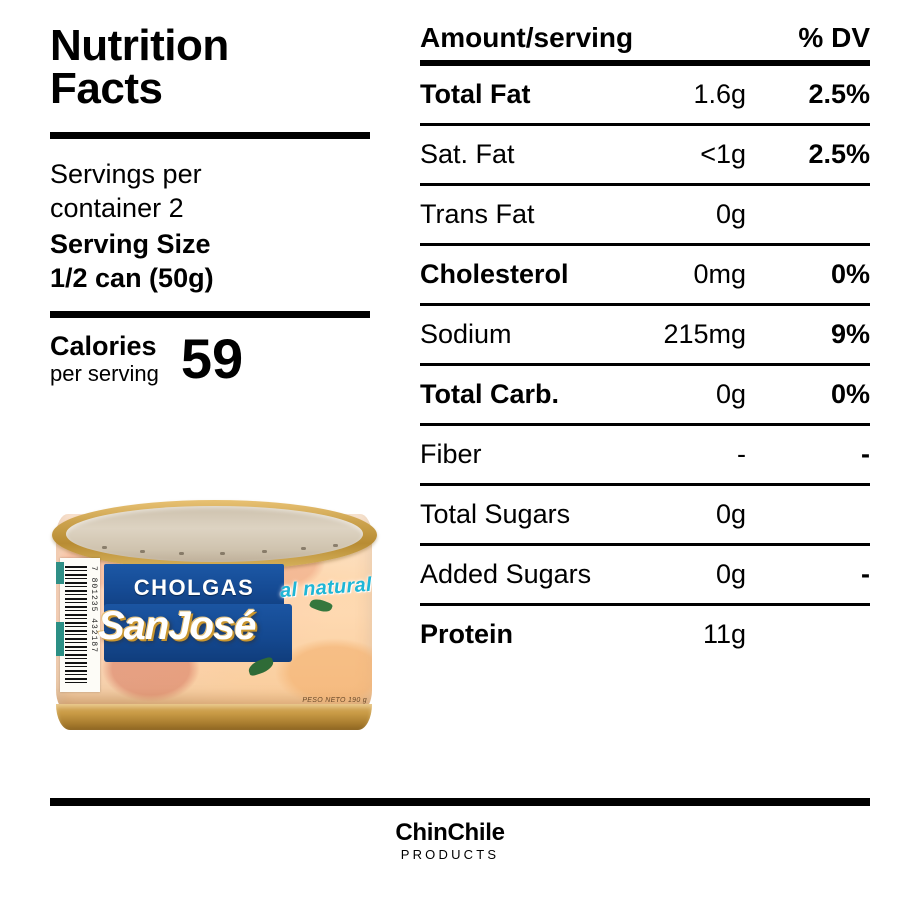  I want to click on nutrient-name: Protein, so click(467, 634).